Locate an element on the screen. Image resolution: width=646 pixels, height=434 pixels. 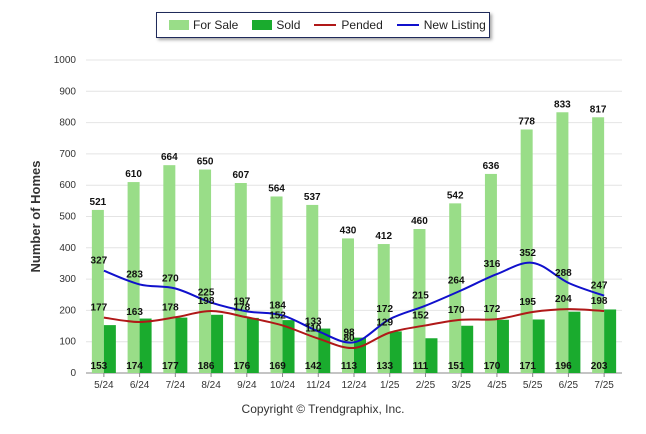
legend-swatch-pended is located at coordinates (325, 25).